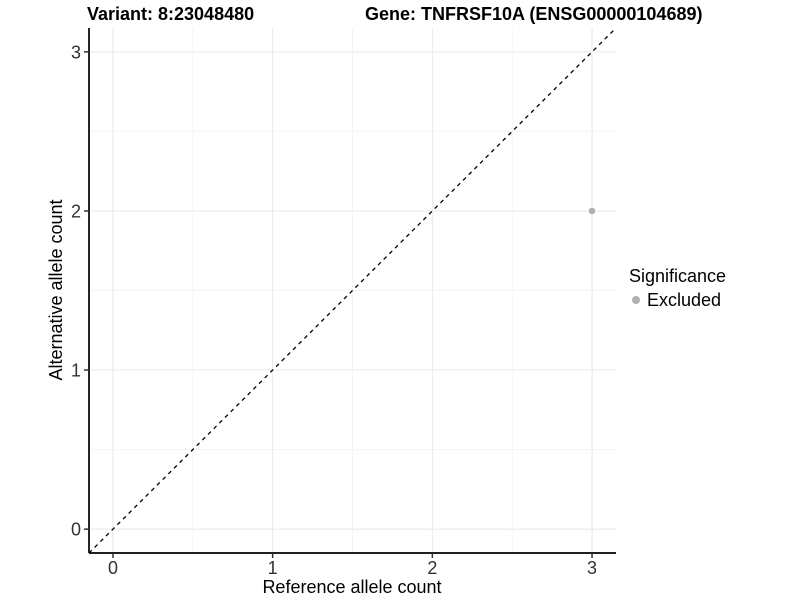 The width and height of the screenshot is (800, 600). Describe the element at coordinates (76, 290) in the screenshot. I see `y-tick-labels: 0 1 2 3` at that location.